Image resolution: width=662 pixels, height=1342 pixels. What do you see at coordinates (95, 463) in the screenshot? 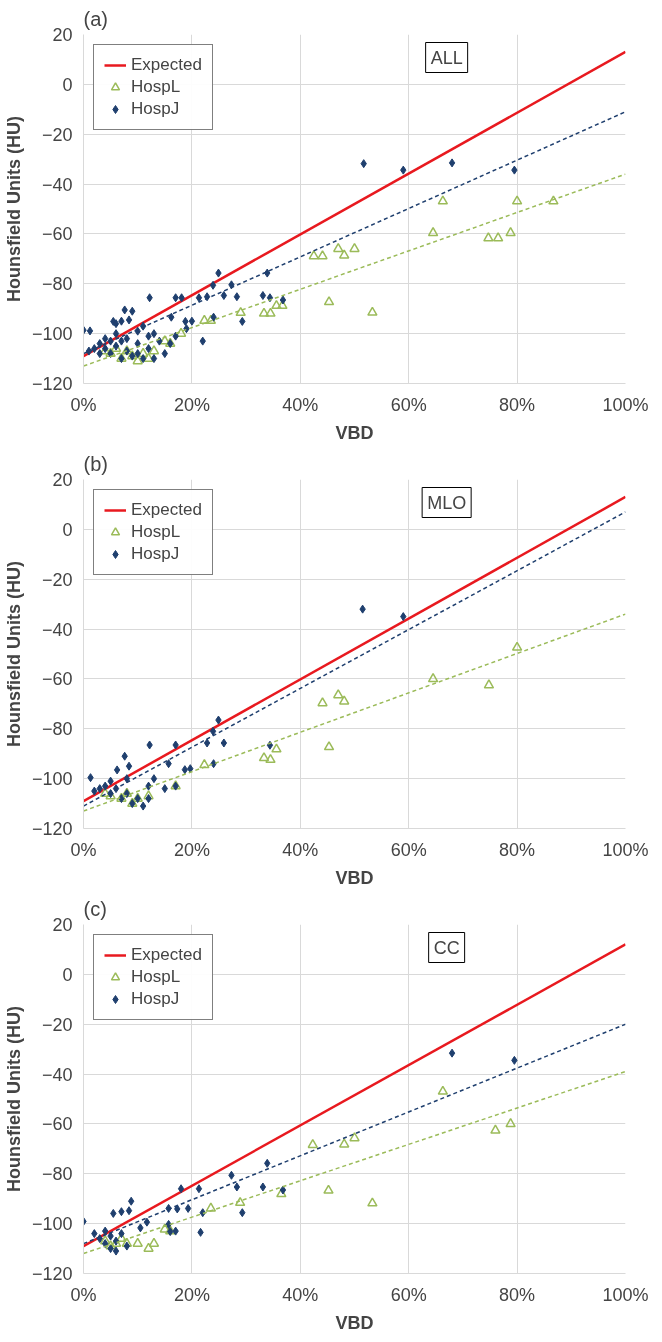
I see `chart-title: (b)` at bounding box center [95, 463].